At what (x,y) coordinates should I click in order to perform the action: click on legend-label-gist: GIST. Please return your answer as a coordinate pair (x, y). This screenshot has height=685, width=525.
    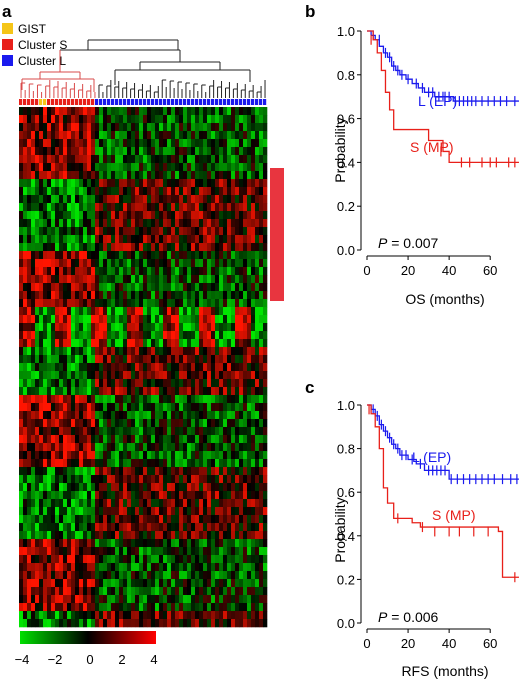
    Looking at the image, I should click on (32, 29).